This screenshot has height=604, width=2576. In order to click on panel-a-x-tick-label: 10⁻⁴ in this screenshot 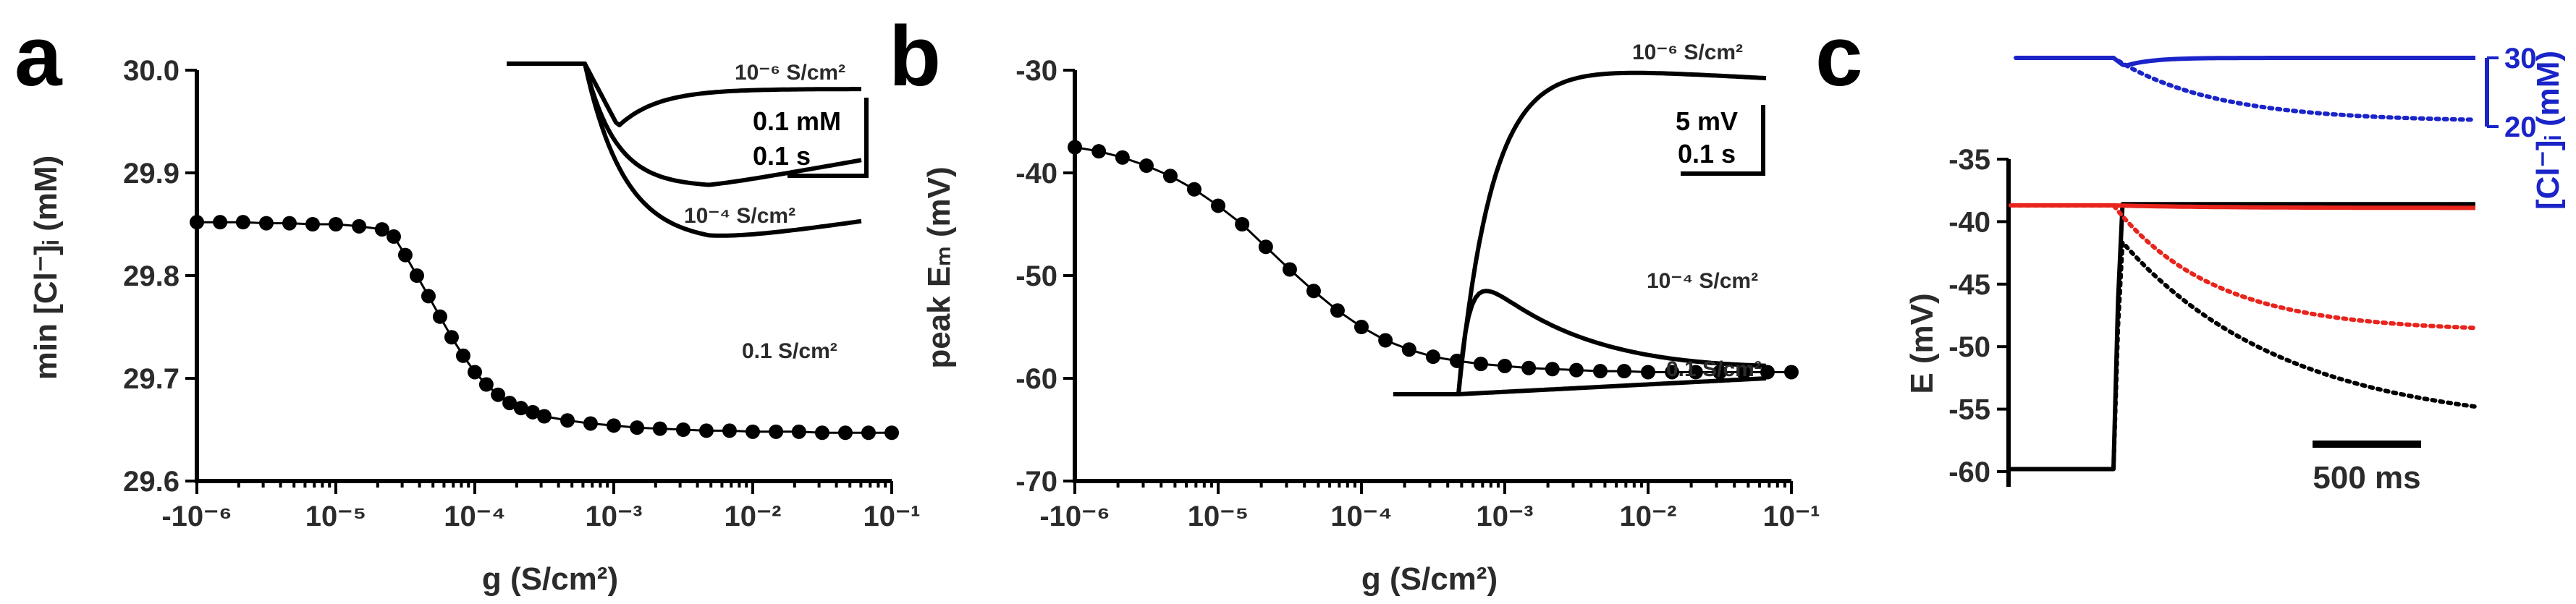, I will do `click(475, 516)`.